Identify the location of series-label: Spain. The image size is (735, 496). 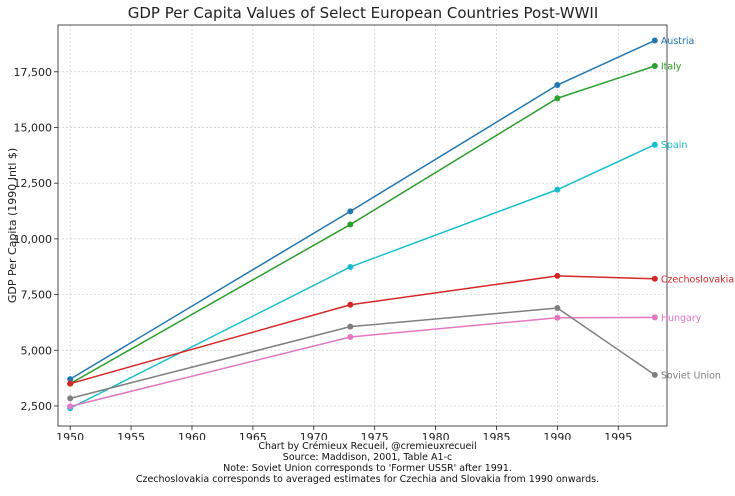
(674, 145).